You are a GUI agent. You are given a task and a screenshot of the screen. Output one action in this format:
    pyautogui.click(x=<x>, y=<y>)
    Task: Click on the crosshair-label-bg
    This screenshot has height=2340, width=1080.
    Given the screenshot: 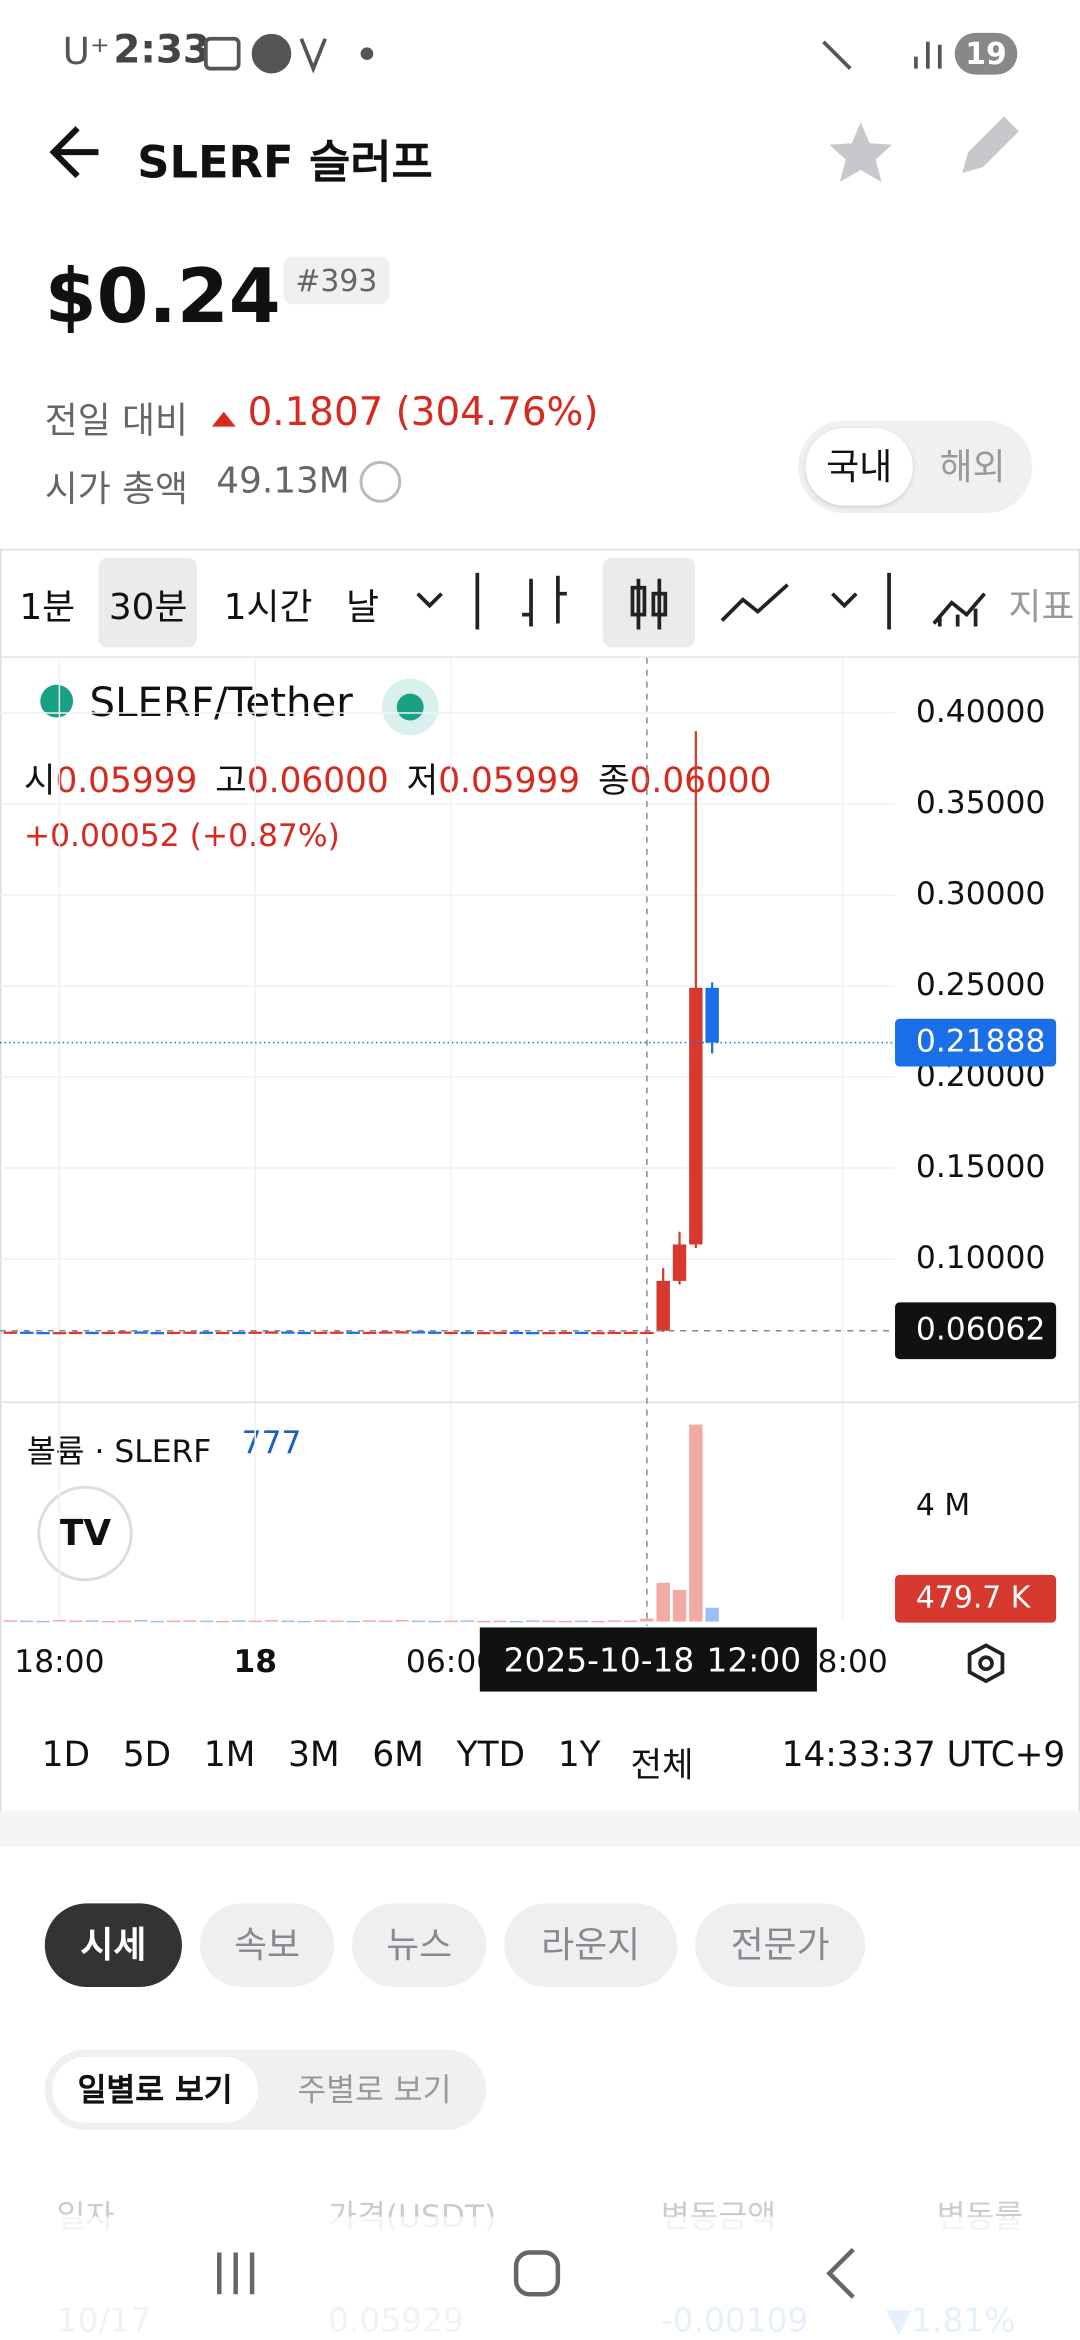 What is the action you would take?
    pyautogui.click(x=976, y=1331)
    